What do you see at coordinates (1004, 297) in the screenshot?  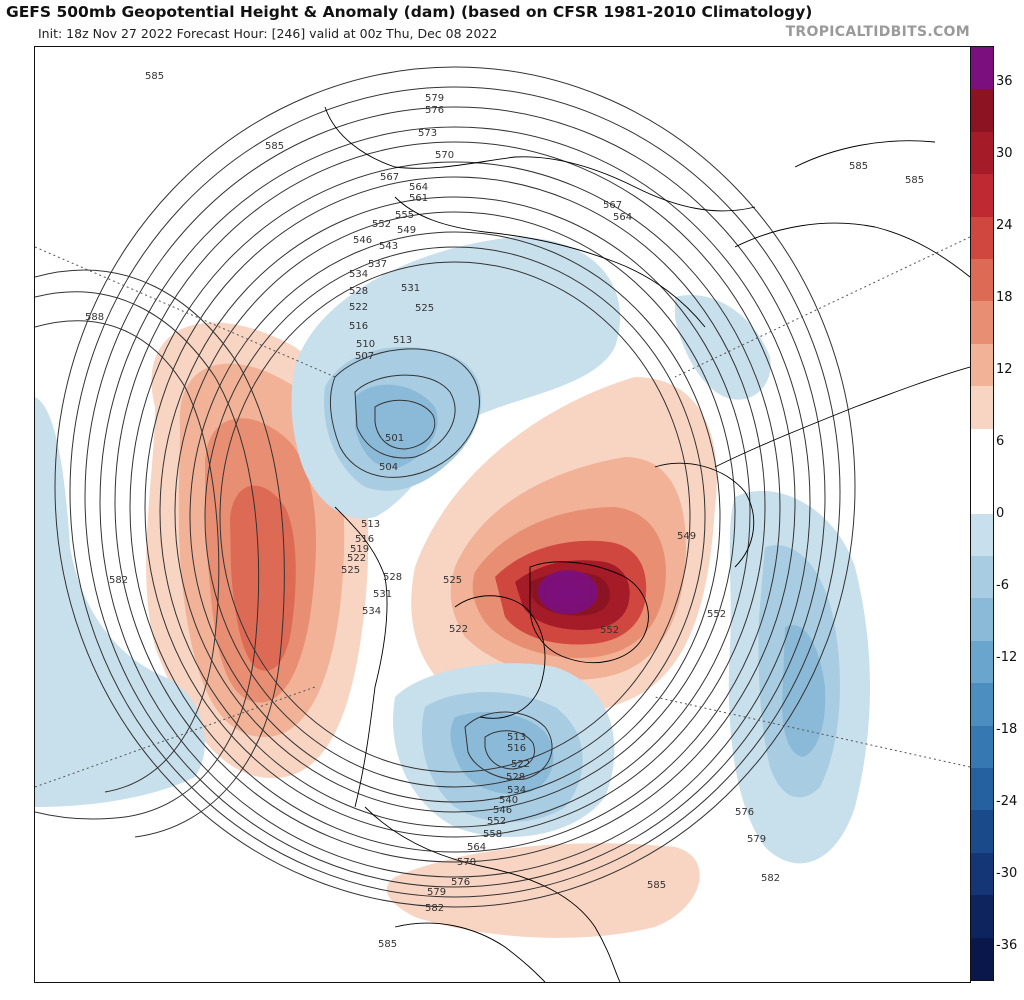 I see `colorbar-tick-label: 18` at bounding box center [1004, 297].